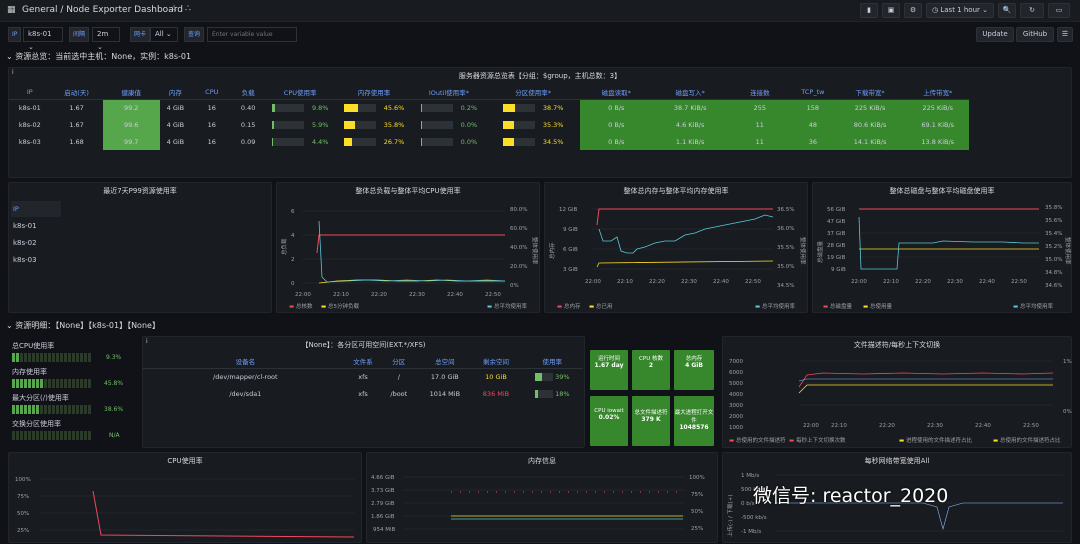  I want to click on column-header: 磁盘读取*, so click(616, 92).